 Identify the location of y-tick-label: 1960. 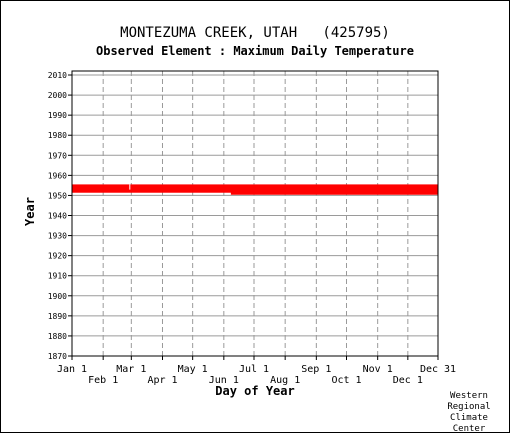
(57, 175).